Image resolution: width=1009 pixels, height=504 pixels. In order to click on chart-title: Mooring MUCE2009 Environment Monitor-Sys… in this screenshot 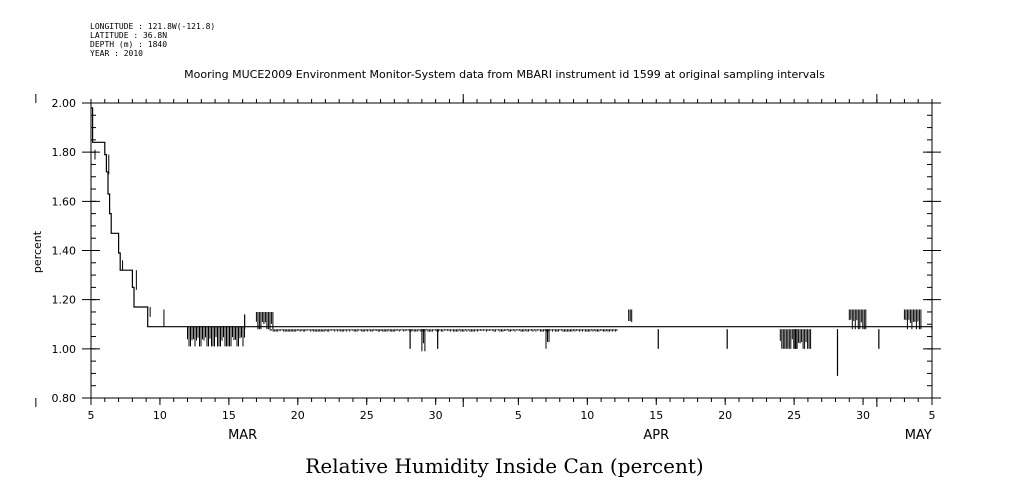, I will do `click(504, 74)`.